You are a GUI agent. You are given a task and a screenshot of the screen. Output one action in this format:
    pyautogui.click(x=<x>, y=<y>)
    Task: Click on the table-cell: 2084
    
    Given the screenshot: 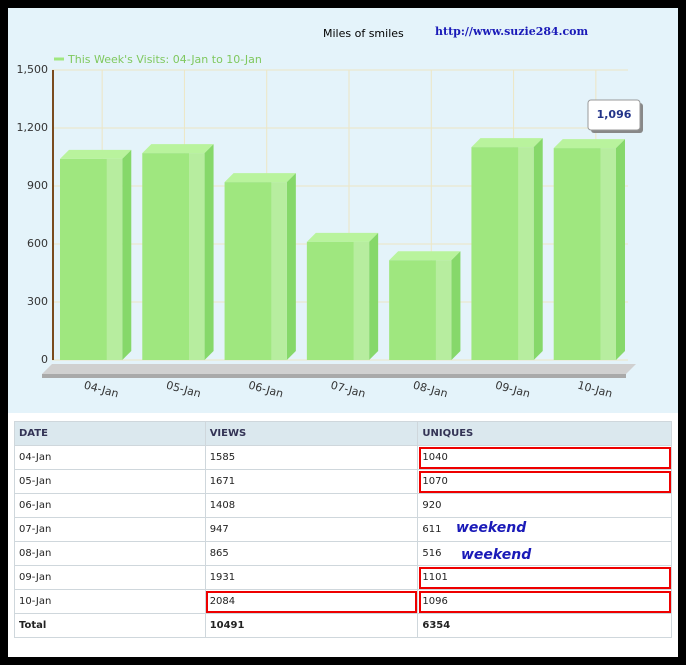 What is the action you would take?
    pyautogui.click(x=311, y=601)
    